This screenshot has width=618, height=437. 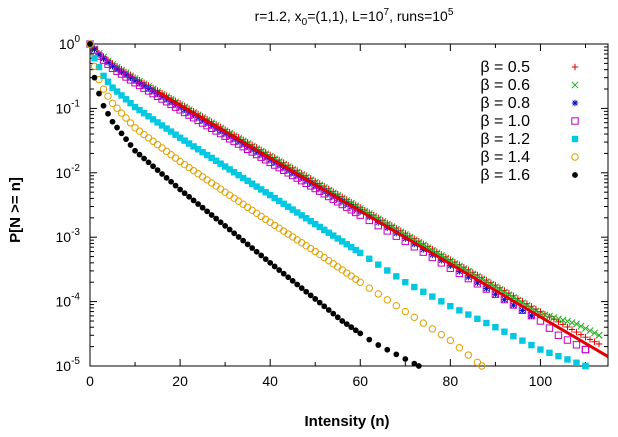 What do you see at coordinates (270, 381) in the screenshot?
I see `x-tick-label: 40` at bounding box center [270, 381].